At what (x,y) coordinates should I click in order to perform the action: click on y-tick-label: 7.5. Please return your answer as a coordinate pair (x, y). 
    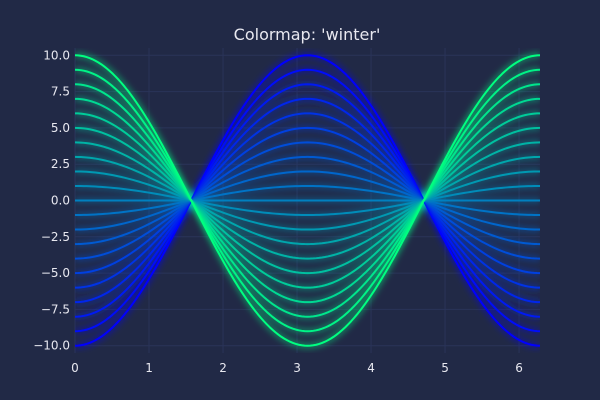
    Looking at the image, I should click on (60, 92).